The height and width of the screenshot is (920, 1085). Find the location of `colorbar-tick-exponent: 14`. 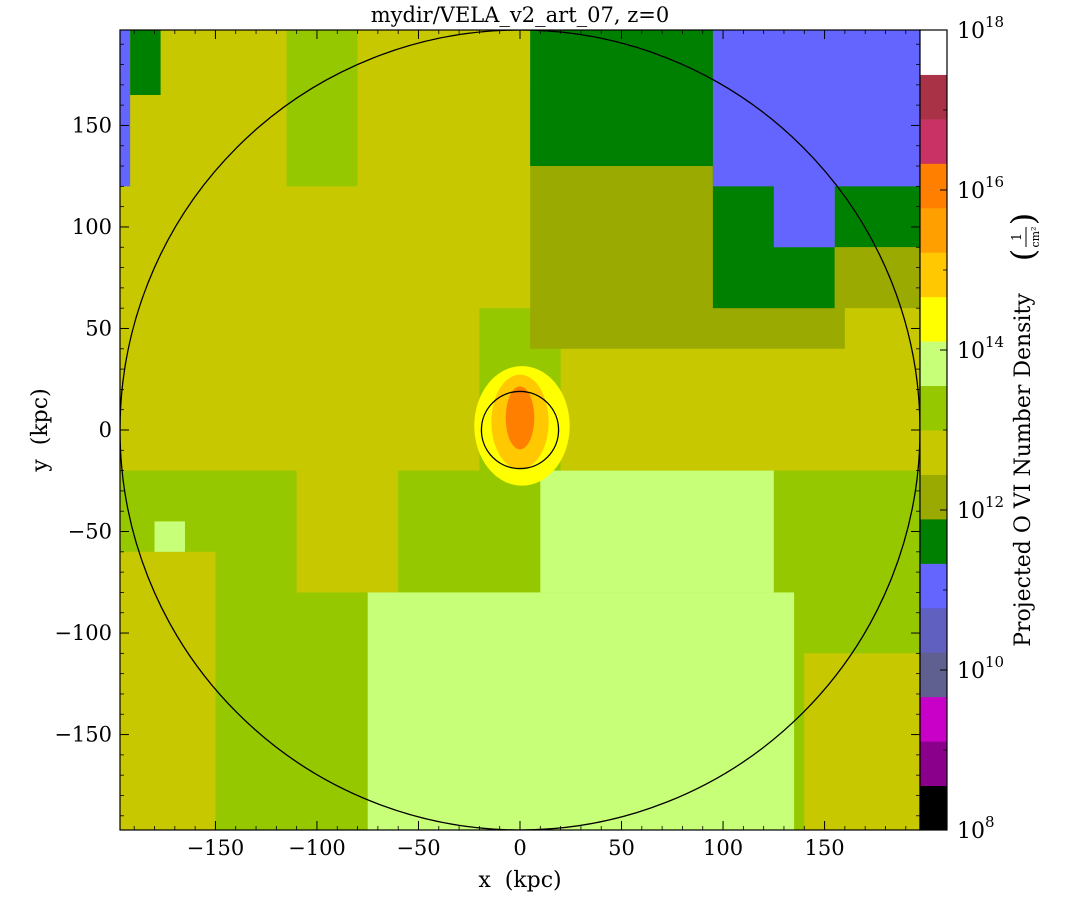

colorbar-tick-exponent: 14 is located at coordinates (994, 342).